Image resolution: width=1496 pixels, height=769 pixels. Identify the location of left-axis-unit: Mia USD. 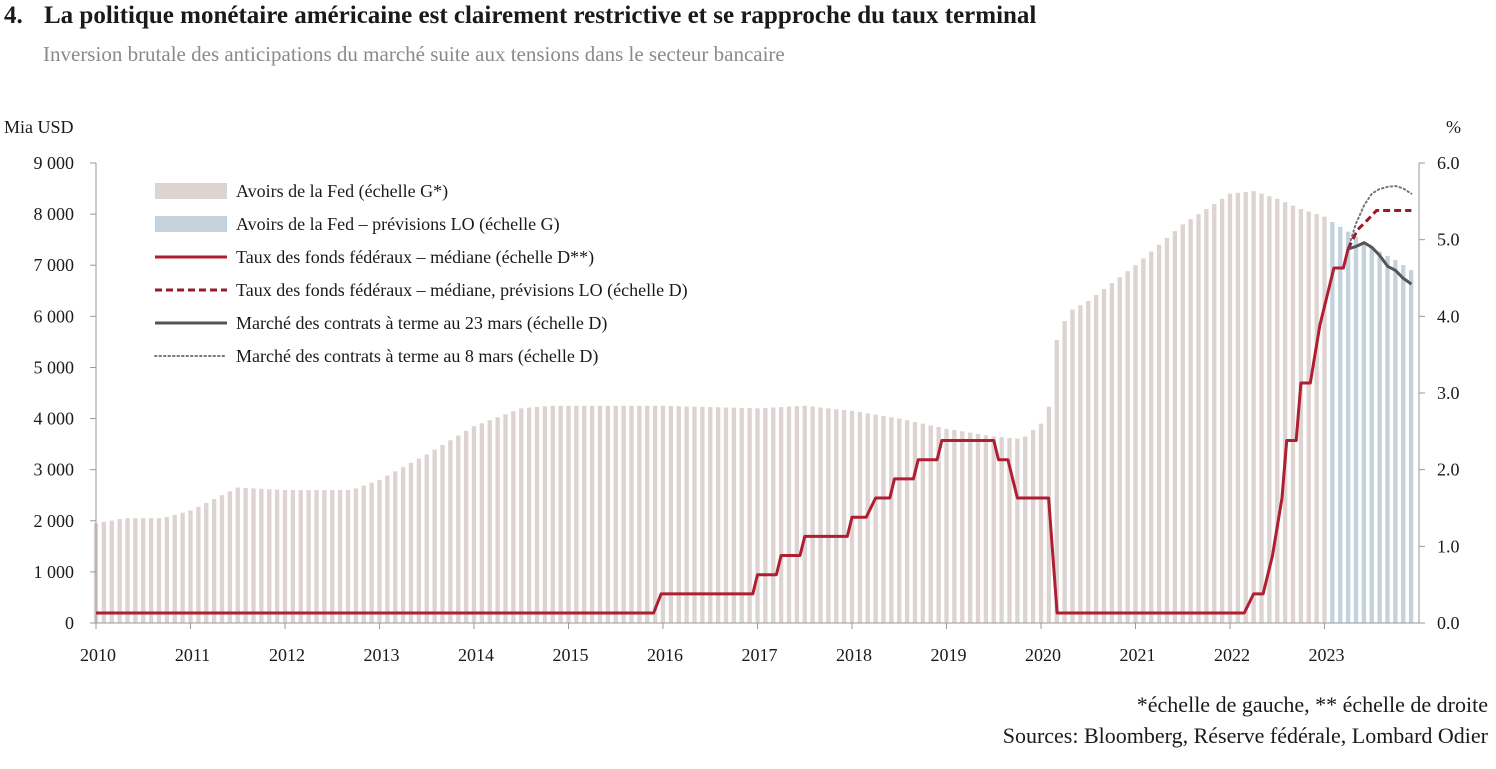
(39, 127).